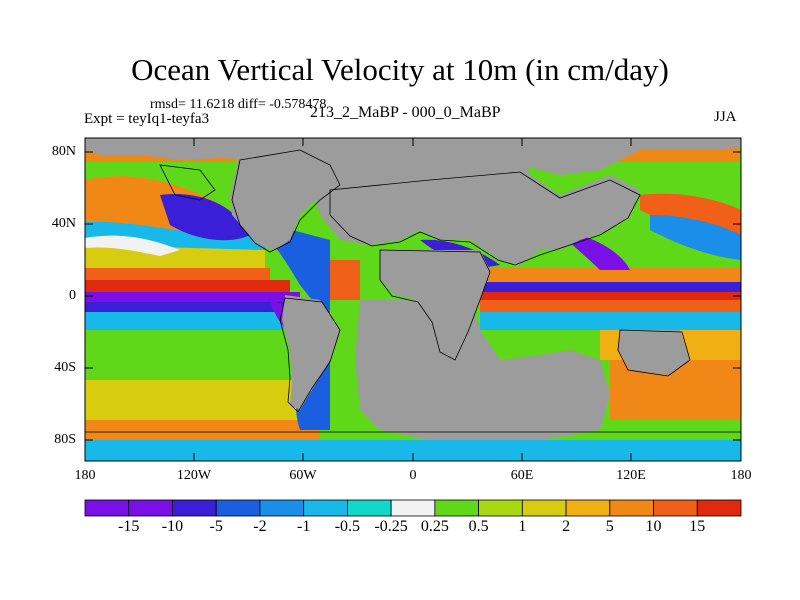 The image size is (800, 600). Describe the element at coordinates (72, 295) in the screenshot. I see `lat-tick-label: 0` at that location.